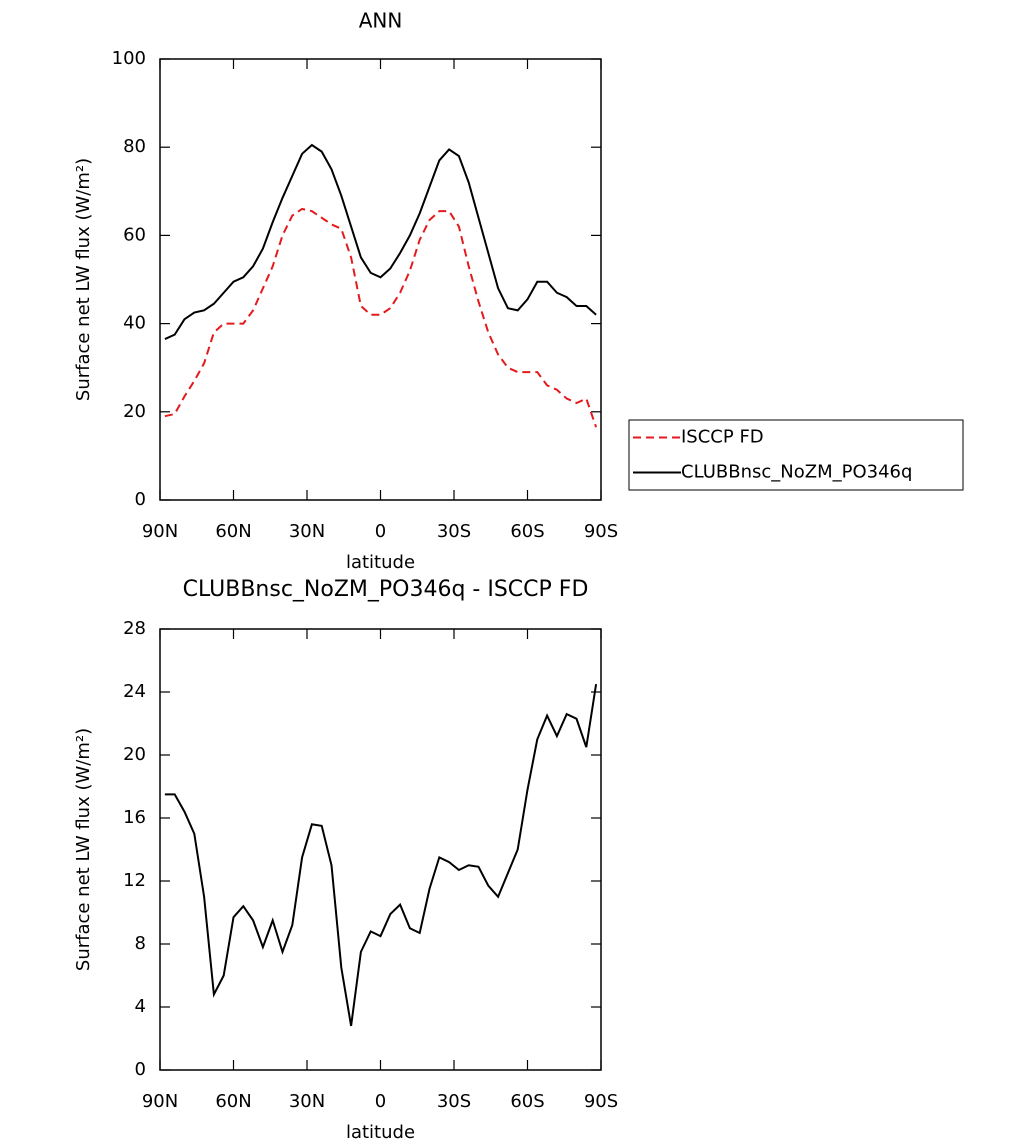 This screenshot has width=1030, height=1147. What do you see at coordinates (796, 472) in the screenshot?
I see `legend-label: CLUBBnsc_NoZM_PO346q` at bounding box center [796, 472].